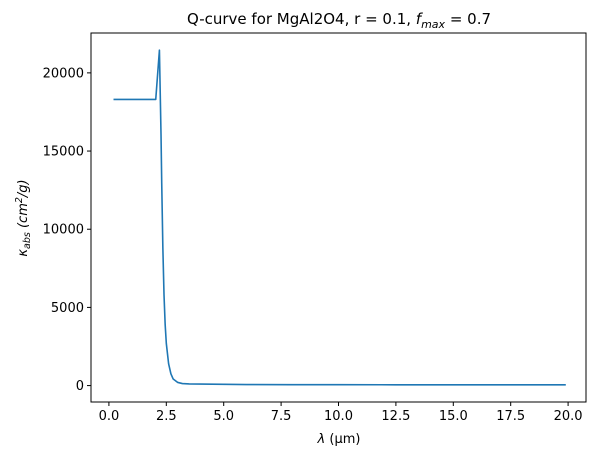  What do you see at coordinates (510, 416) in the screenshot?
I see `x-tick-label: 17.5` at bounding box center [510, 416].